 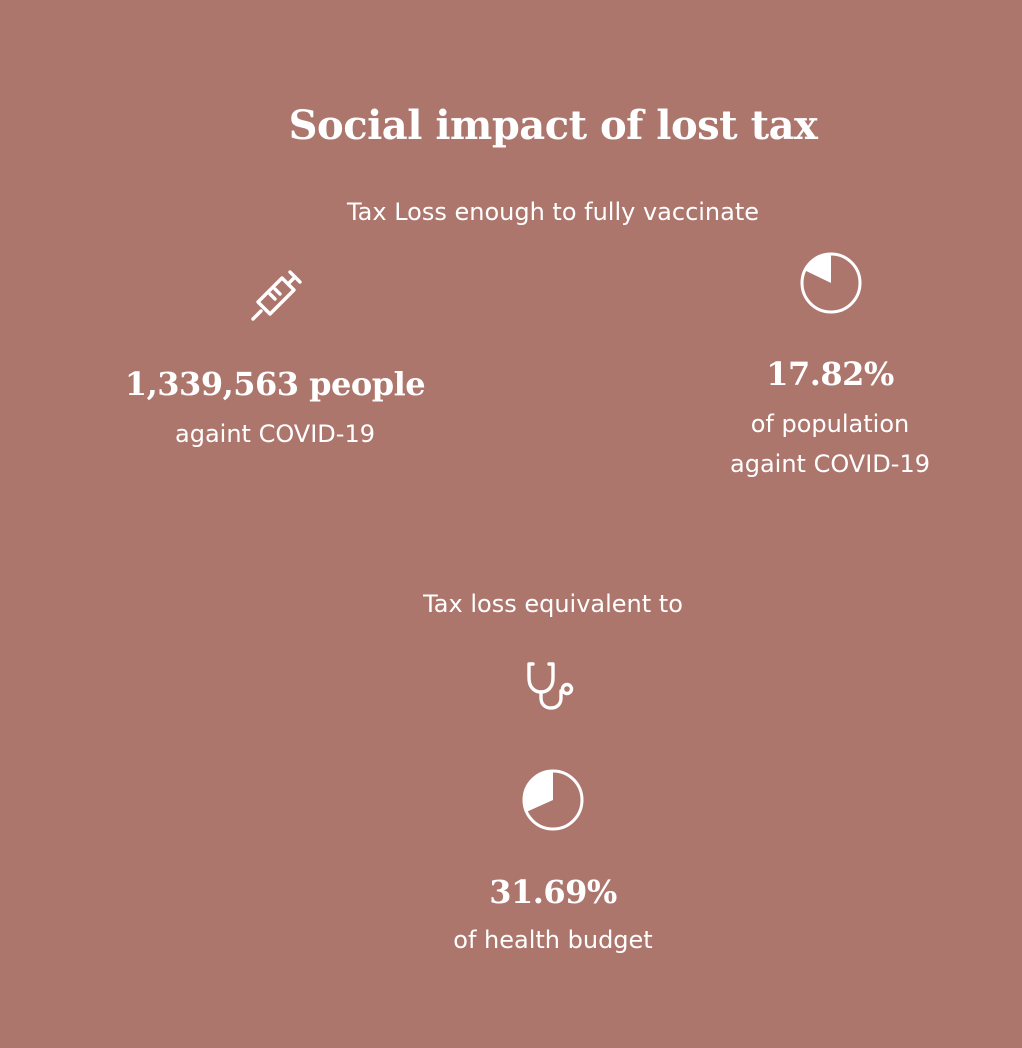 What do you see at coordinates (276, 295) in the screenshot?
I see `syringe-icon` at bounding box center [276, 295].